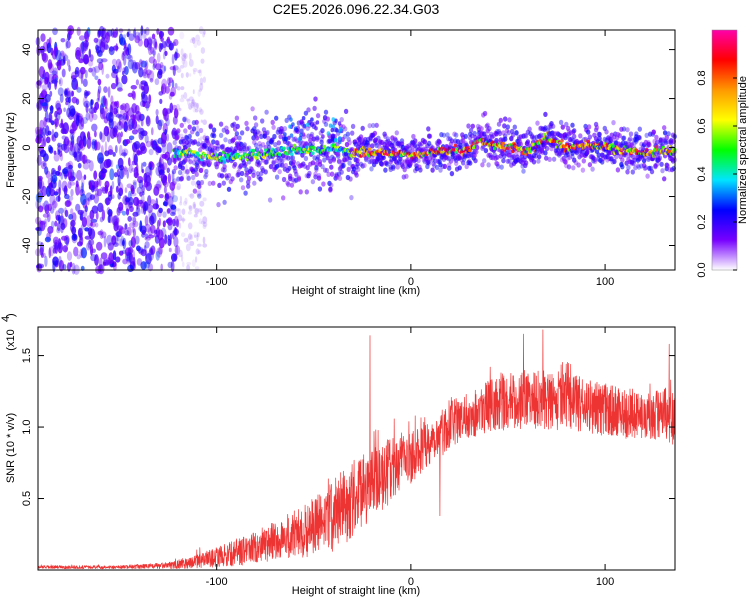 This screenshot has height=600, width=750. What do you see at coordinates (27, 197) in the screenshot?
I see `spectrogram-ytick-label: -20` at bounding box center [27, 197].